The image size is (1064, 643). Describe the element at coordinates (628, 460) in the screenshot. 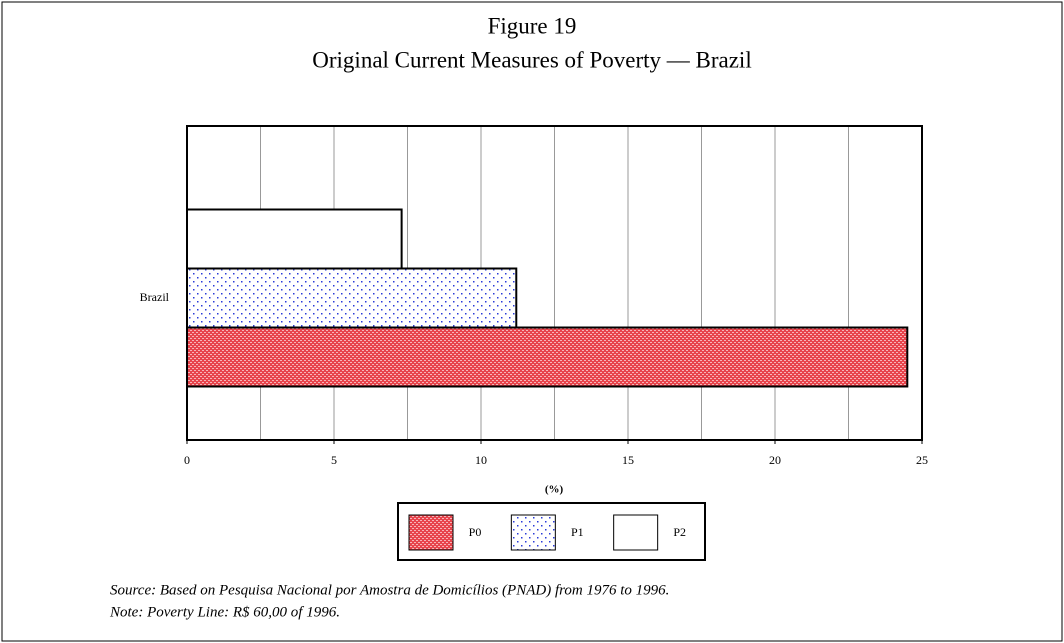

I see `x-tick-label: 15` at that location.